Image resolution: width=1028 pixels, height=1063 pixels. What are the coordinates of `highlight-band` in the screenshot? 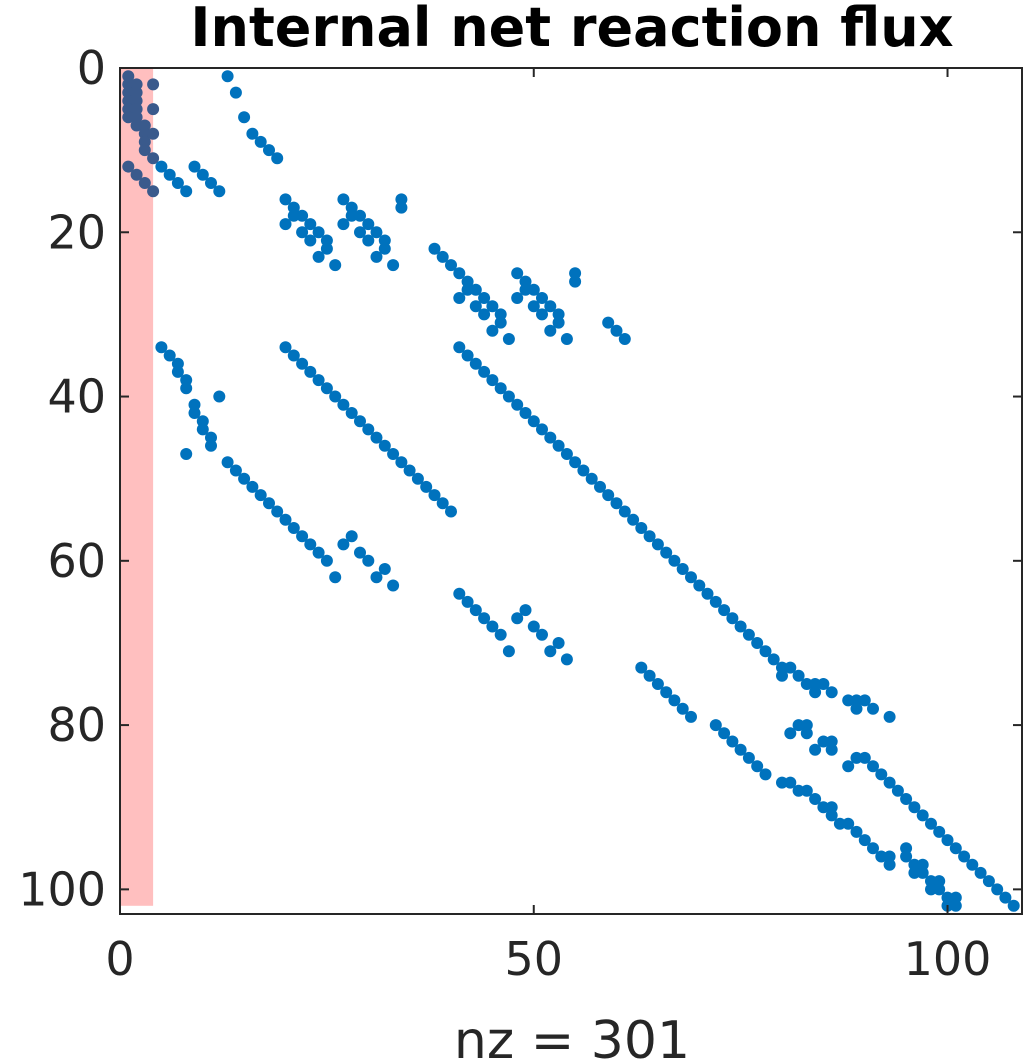 It's located at (137, 487).